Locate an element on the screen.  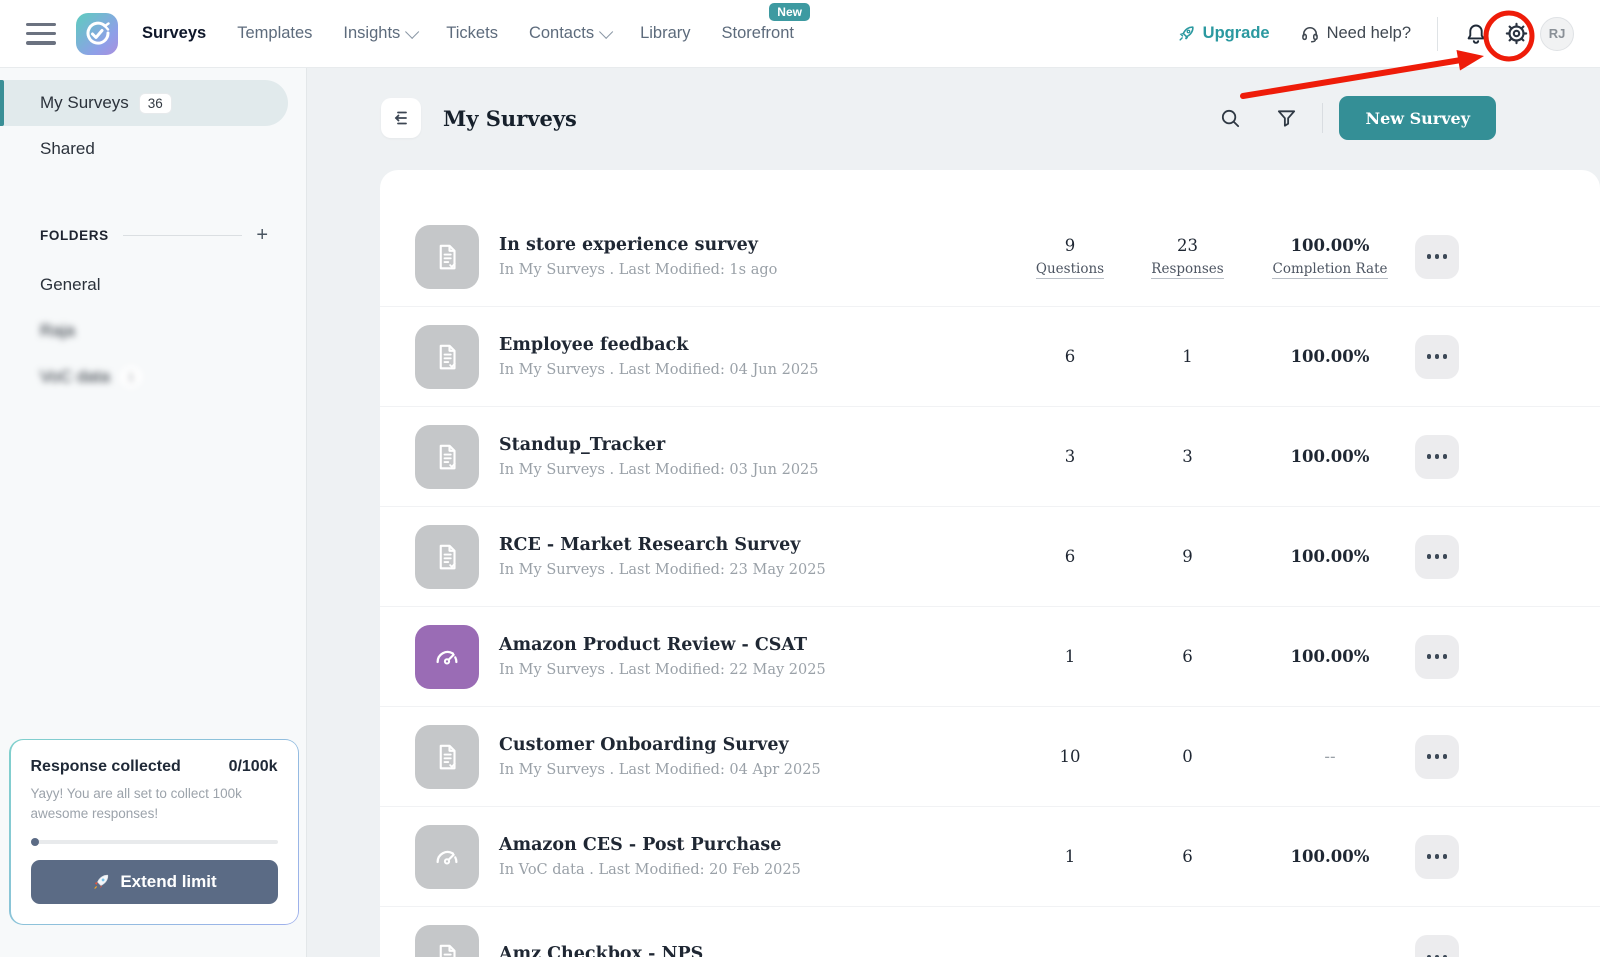
survey-title: Customer Onboarding Survey is located at coordinates (644, 745).